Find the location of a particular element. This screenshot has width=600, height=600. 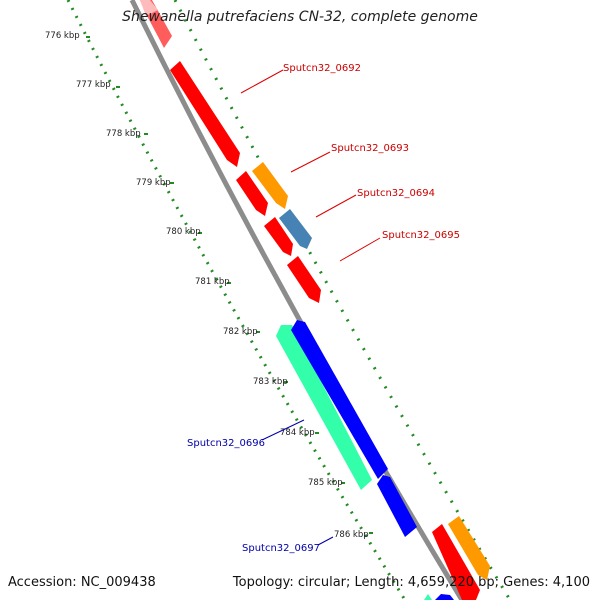

tick-label: 781 kbp is located at coordinates (212, 282).